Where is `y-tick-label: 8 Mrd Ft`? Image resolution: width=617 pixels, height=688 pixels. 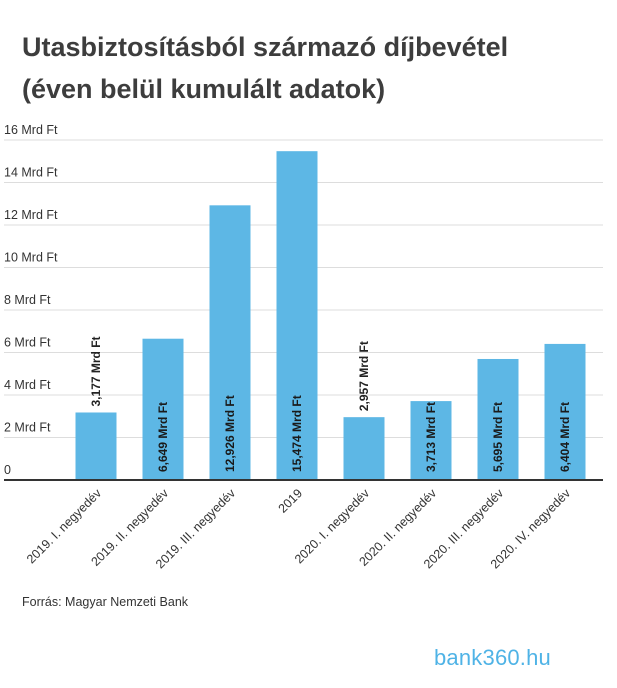 y-tick-label: 8 Mrd Ft is located at coordinates (27, 300).